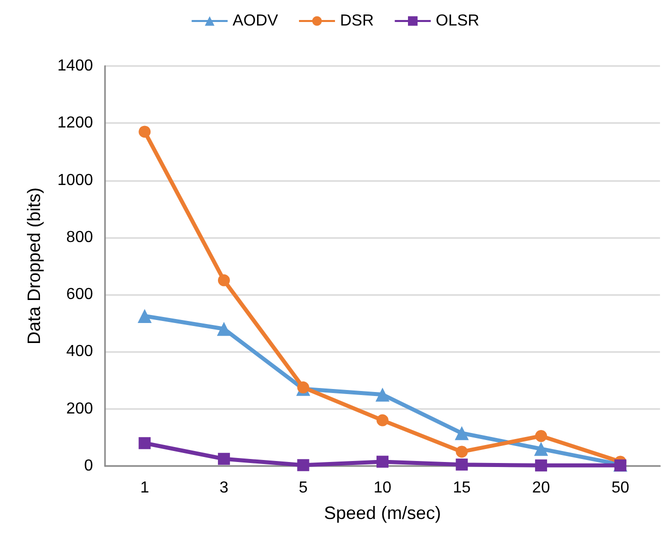 This screenshot has width=670, height=533. I want to click on legend-label: OLSR, so click(458, 21).